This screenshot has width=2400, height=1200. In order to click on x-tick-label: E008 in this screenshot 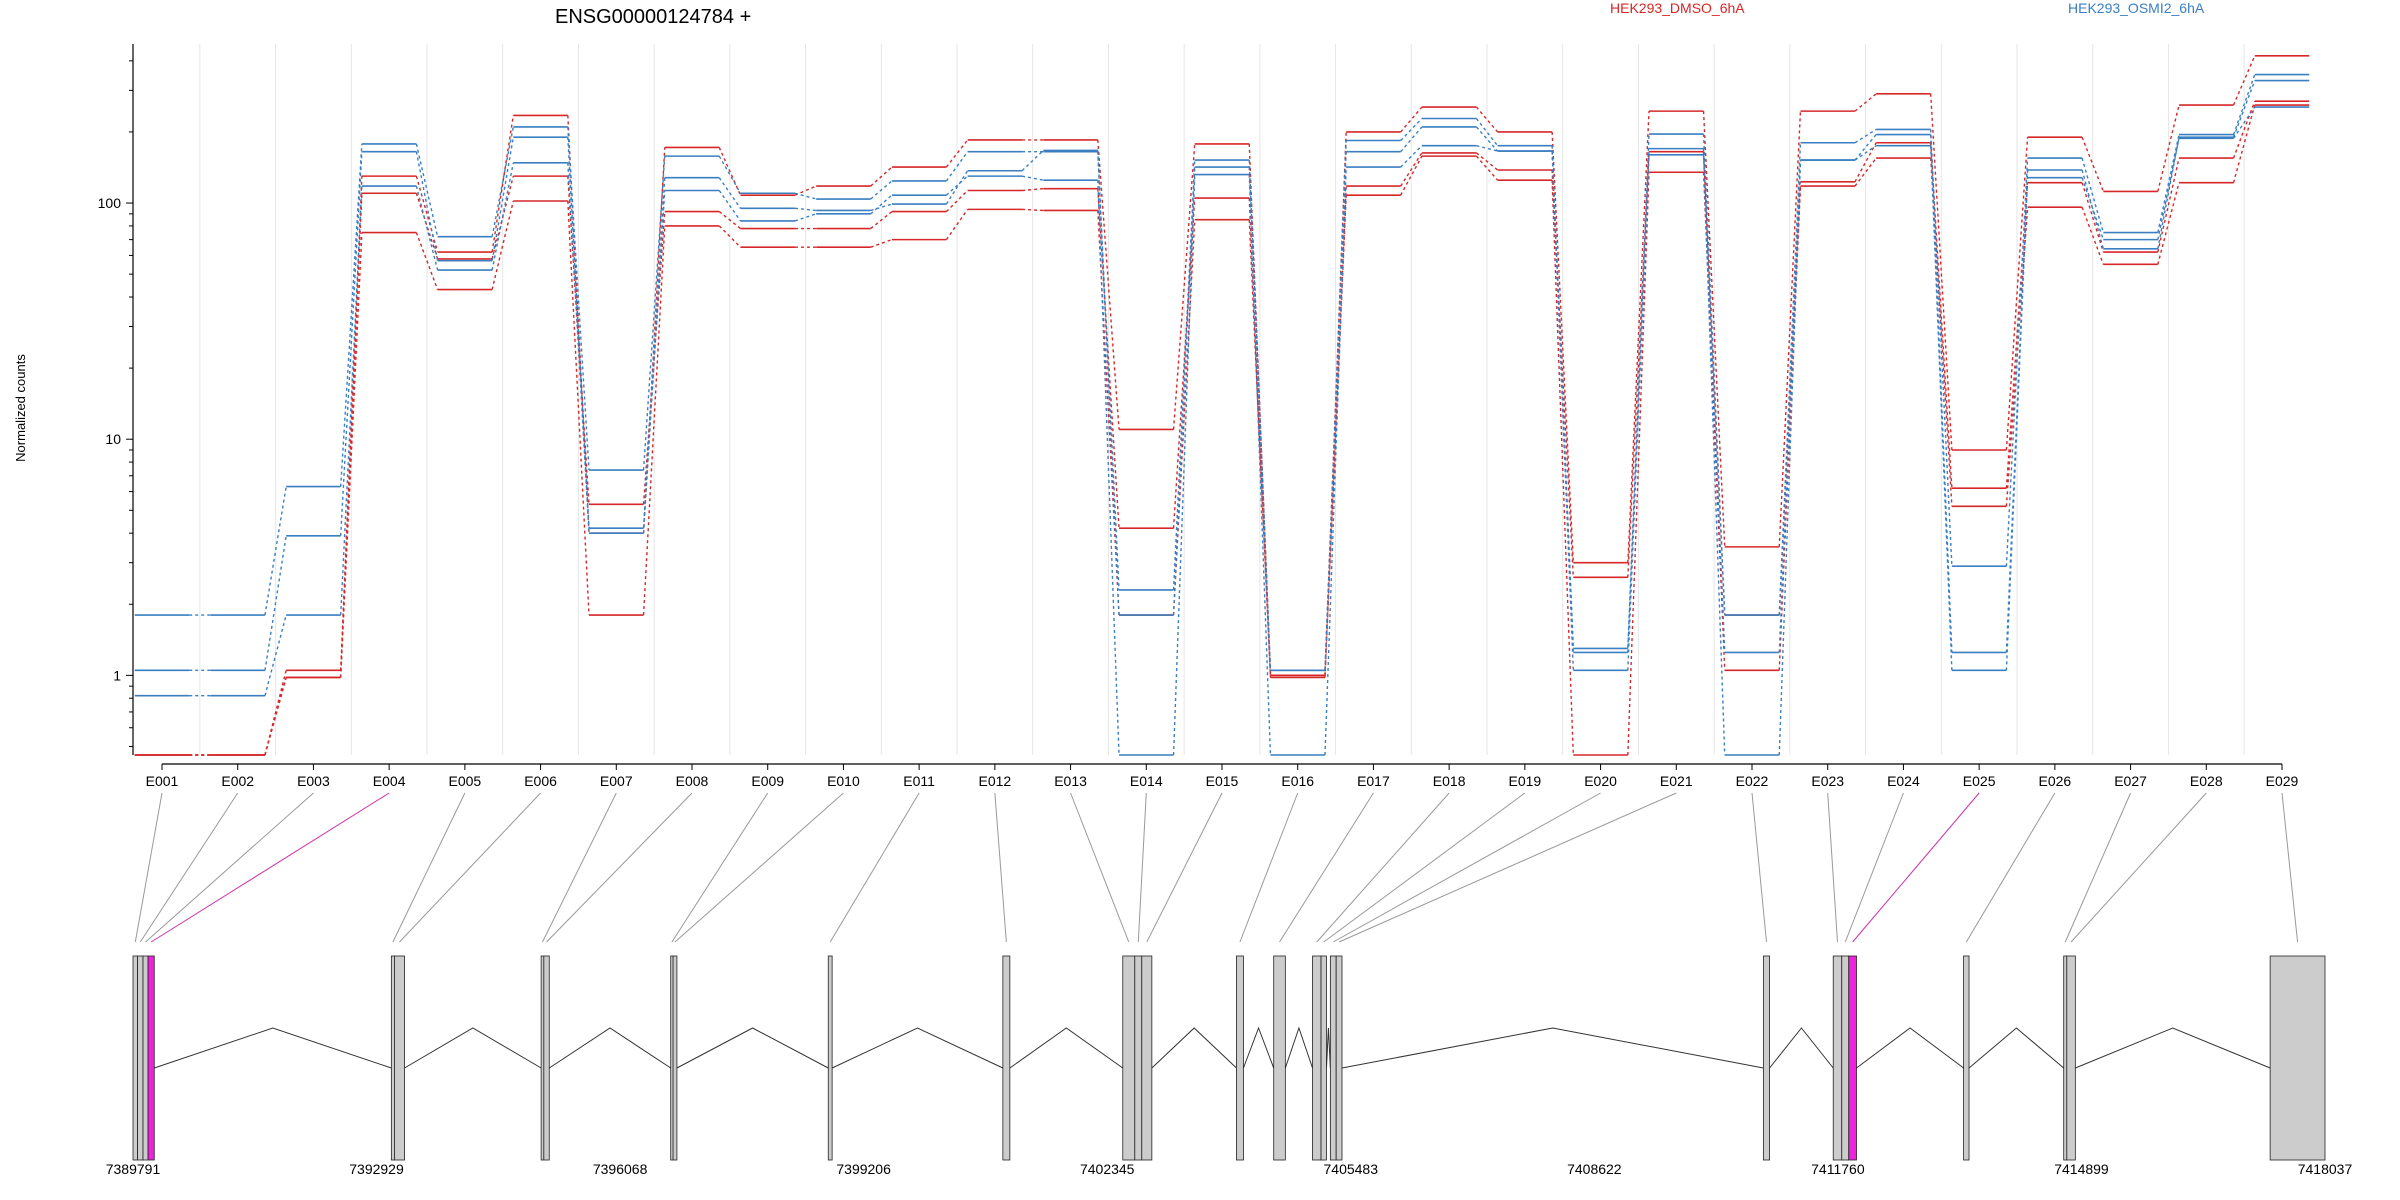, I will do `click(692, 781)`.